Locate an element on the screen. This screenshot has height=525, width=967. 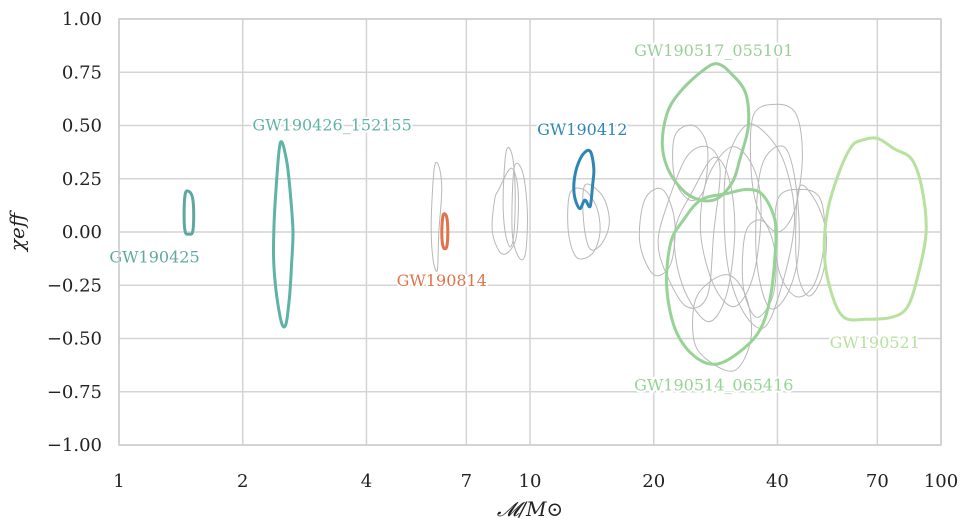
contour-gw190425 is located at coordinates (189, 212).